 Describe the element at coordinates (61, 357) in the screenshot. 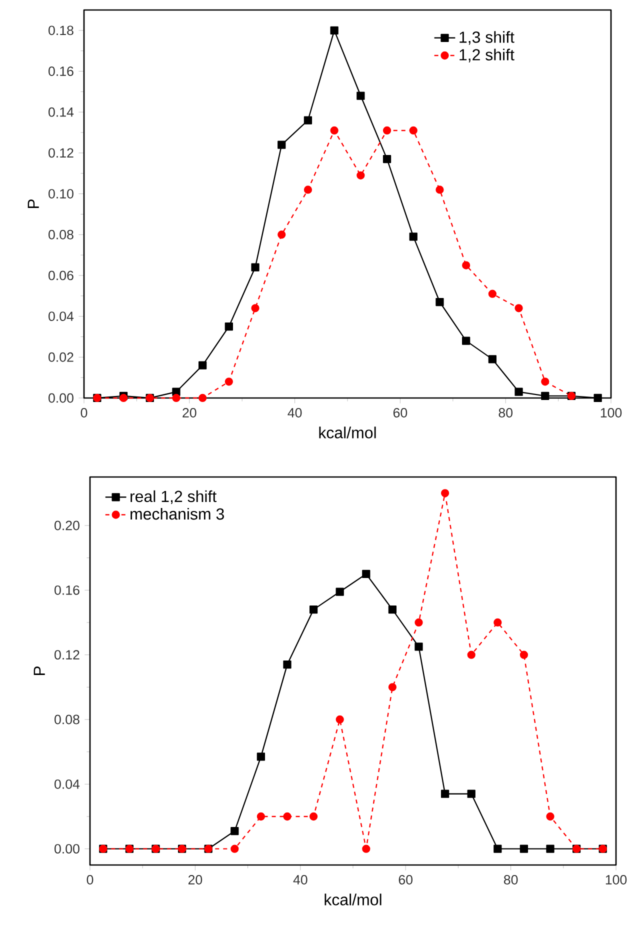

I see `y-tick-label: 0.02` at that location.